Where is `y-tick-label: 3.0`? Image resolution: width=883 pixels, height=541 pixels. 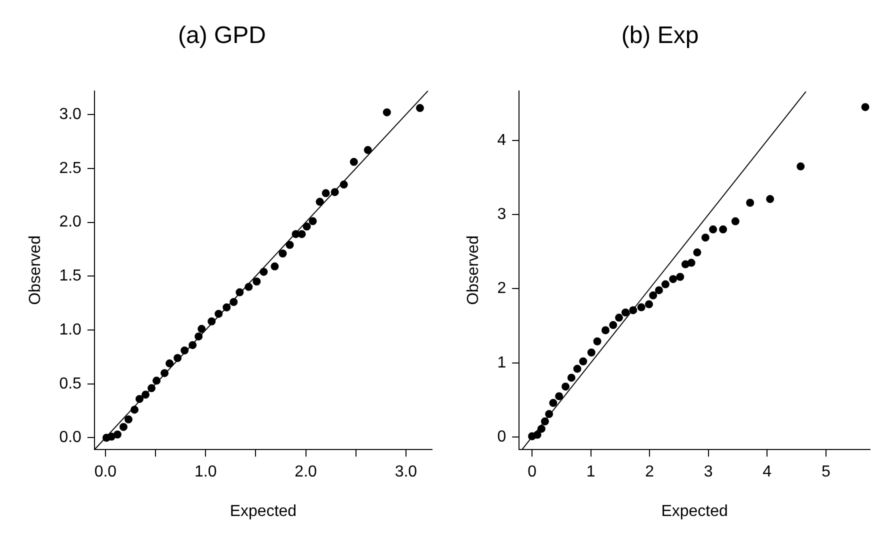 y-tick-label: 3.0 is located at coordinates (70, 114).